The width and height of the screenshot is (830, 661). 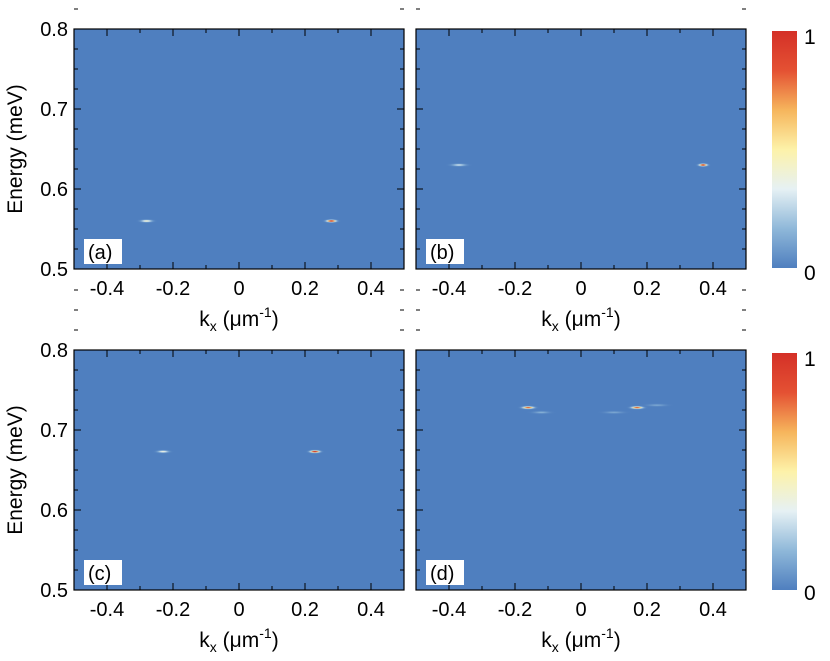 I want to click on y-axis-title: Energy (meV), so click(x=15, y=149).